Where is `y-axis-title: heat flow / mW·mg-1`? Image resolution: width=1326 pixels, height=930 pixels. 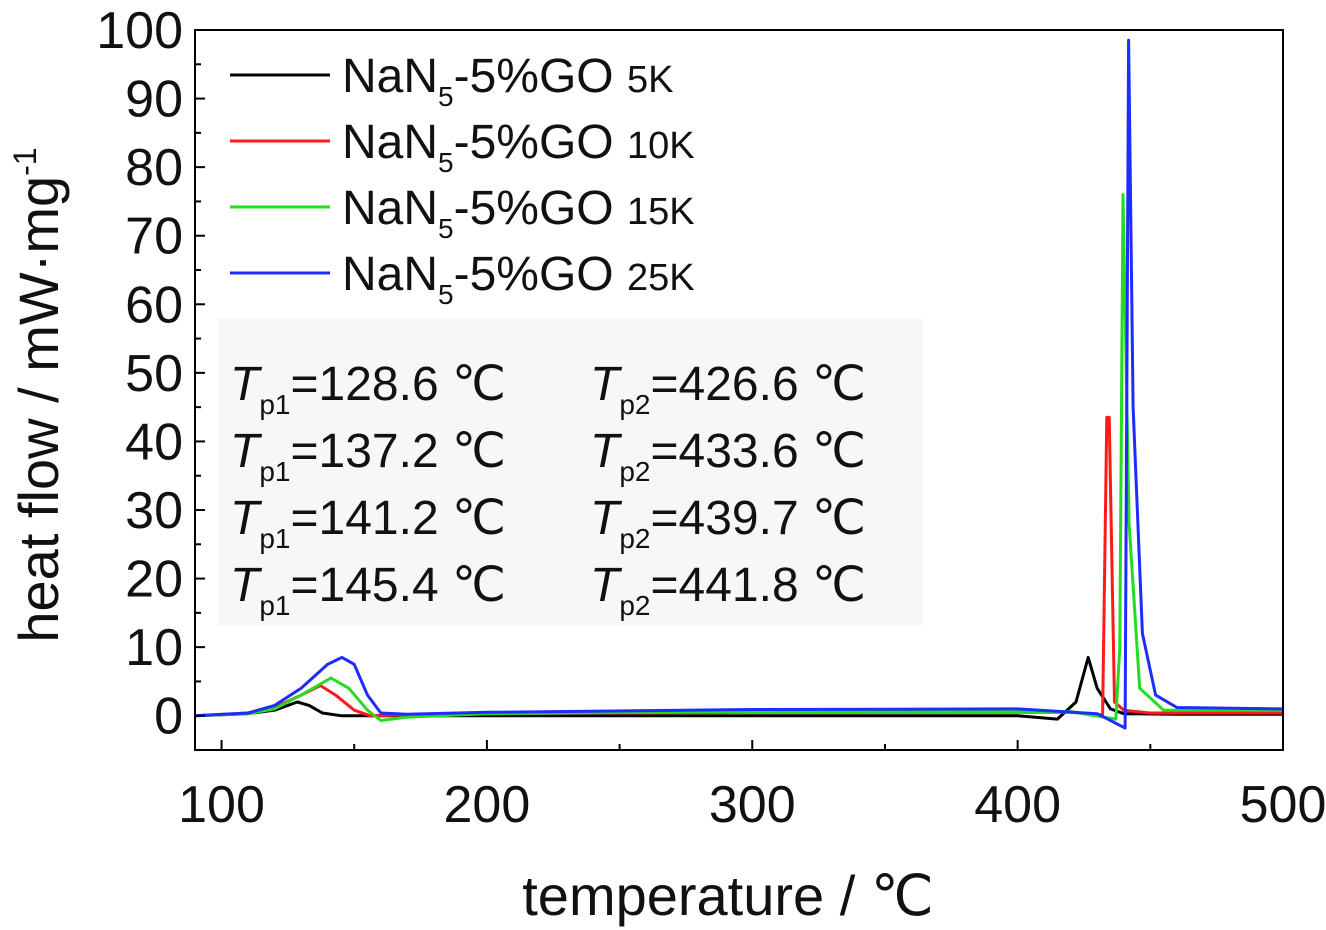
y-axis-title: heat flow / mW·mg-1 is located at coordinates (38, 394).